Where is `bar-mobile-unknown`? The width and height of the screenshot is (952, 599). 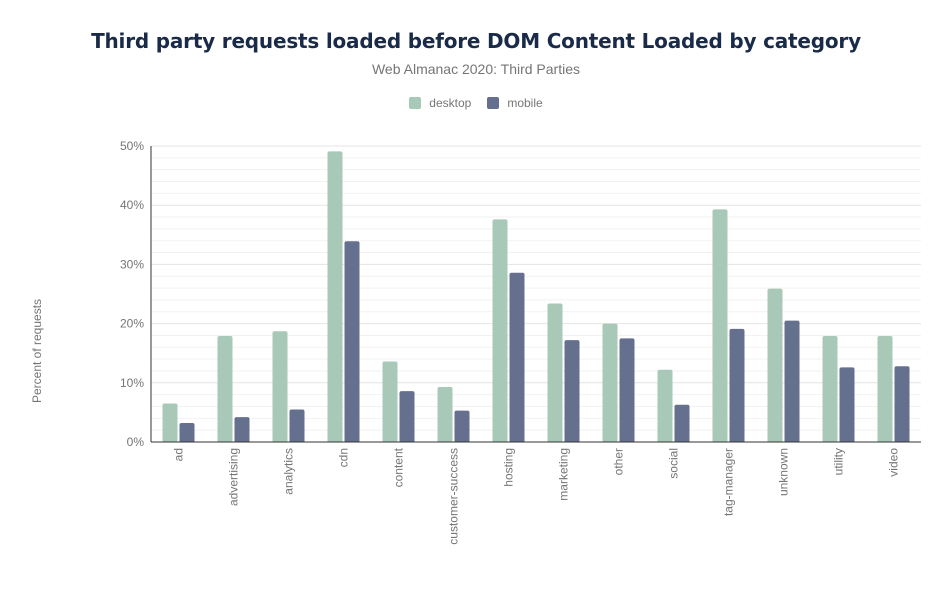 bar-mobile-unknown is located at coordinates (792, 381).